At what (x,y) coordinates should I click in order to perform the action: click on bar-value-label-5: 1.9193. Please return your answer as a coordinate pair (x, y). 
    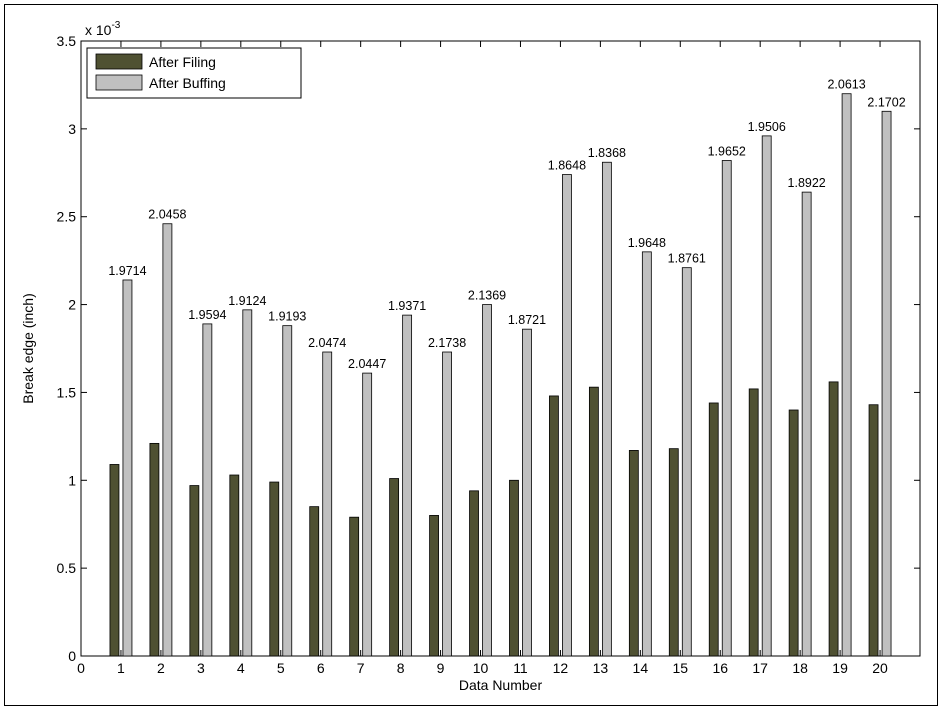
    Looking at the image, I should click on (287, 317).